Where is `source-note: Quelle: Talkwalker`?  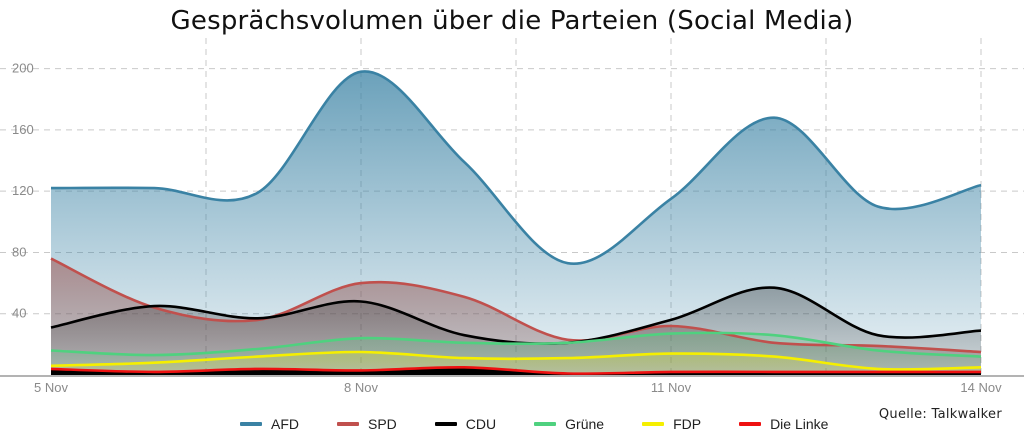
source-note: Quelle: Talkwalker is located at coordinates (940, 414).